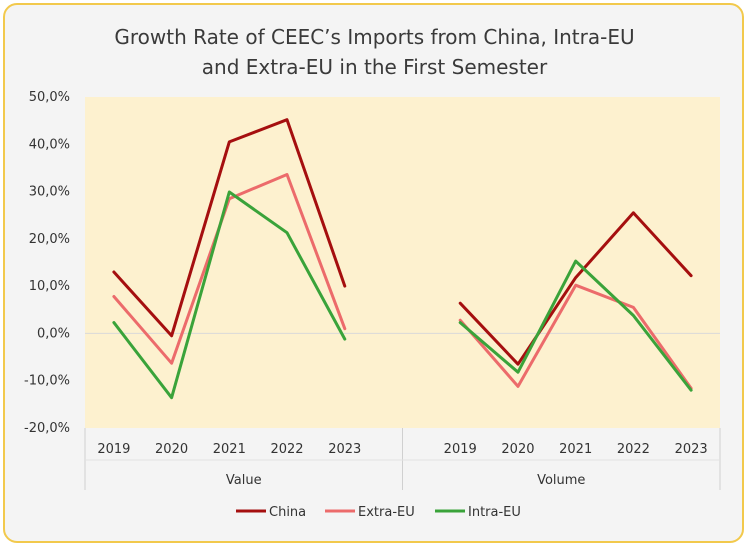 This screenshot has height=548, width=749. Describe the element at coordinates (386, 512) in the screenshot. I see `legend-label: Extra-EU` at that location.